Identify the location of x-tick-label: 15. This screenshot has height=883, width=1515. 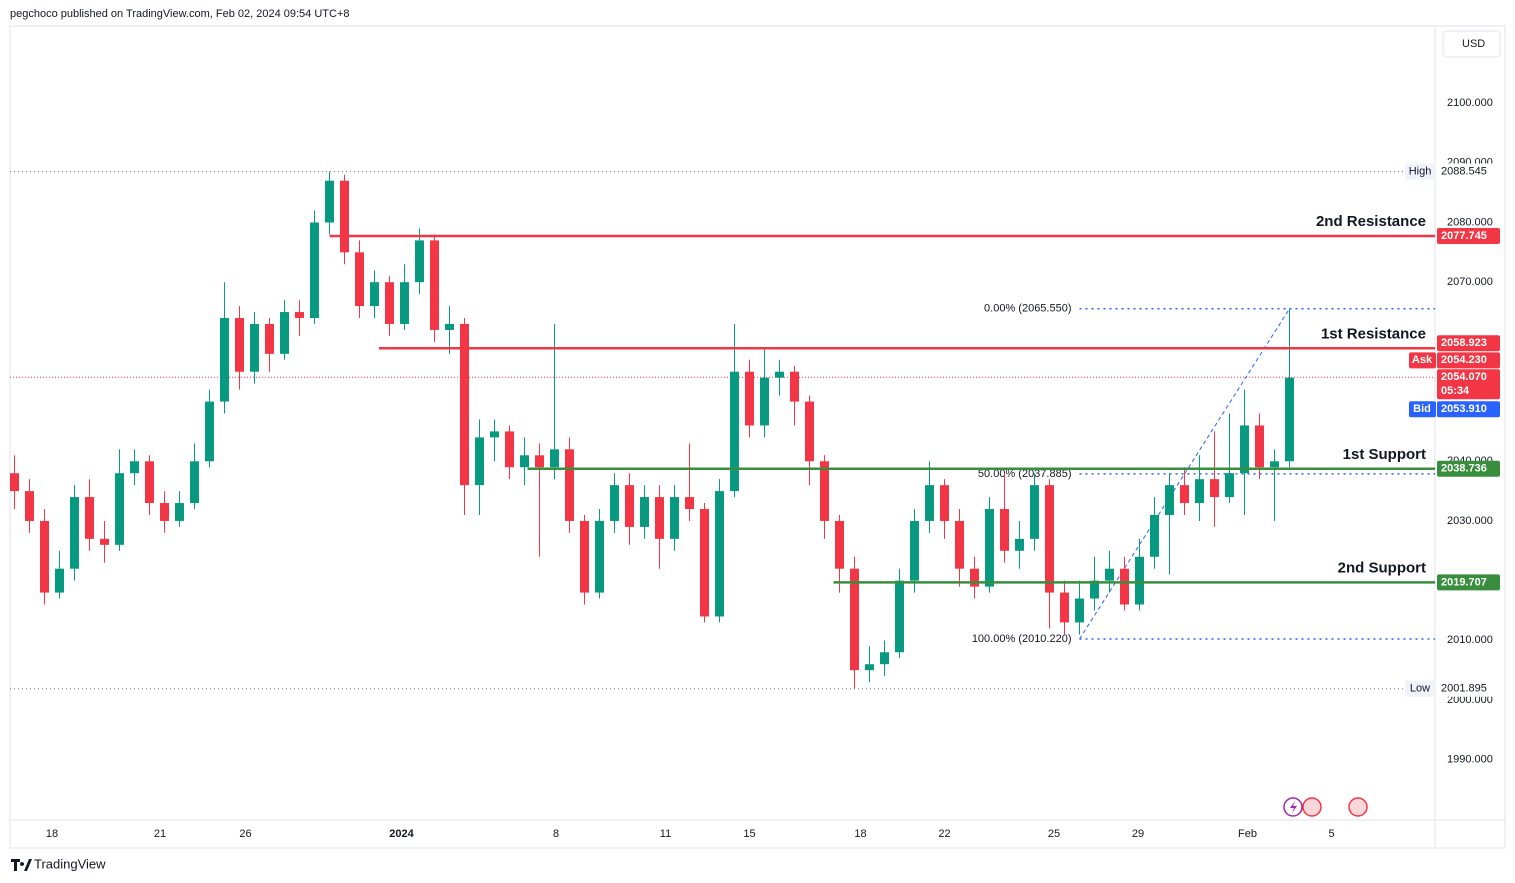
(749, 834).